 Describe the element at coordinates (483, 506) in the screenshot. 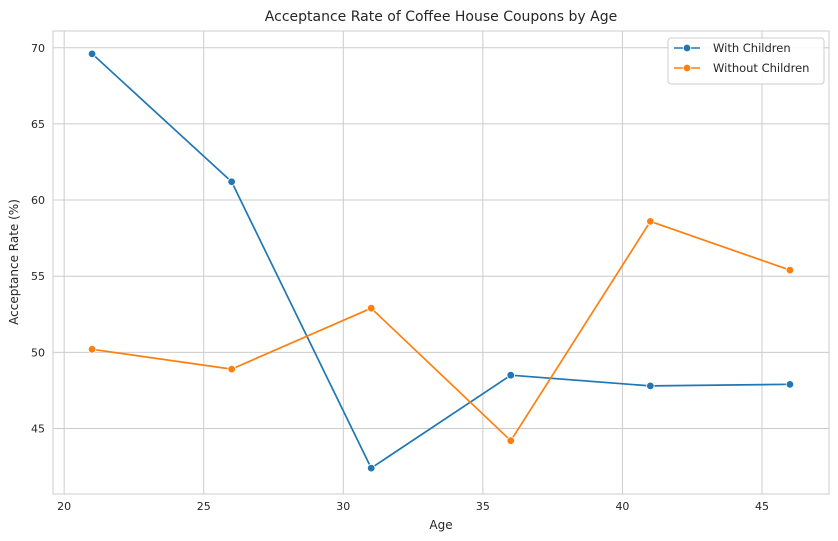

I see `x-tick-label: 35` at that location.